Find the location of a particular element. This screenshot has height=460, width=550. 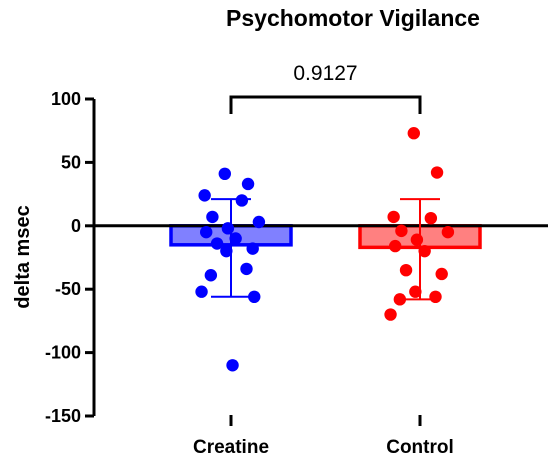

p-value-label: 0.9127 is located at coordinates (325, 73).